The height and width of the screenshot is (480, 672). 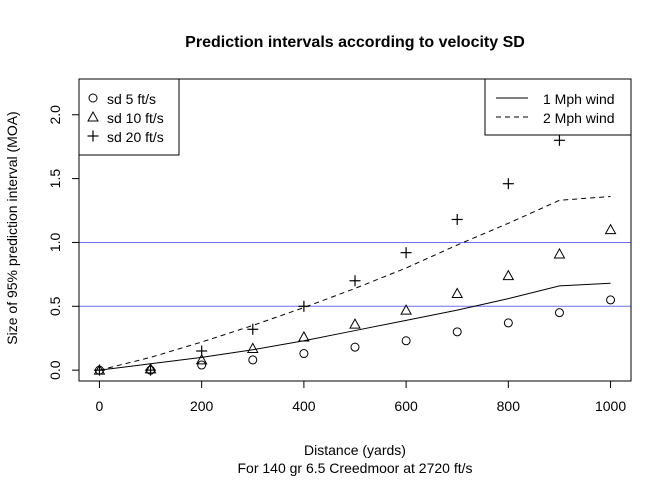 I want to click on y-tick-label-0: 0.0, so click(x=55, y=370).